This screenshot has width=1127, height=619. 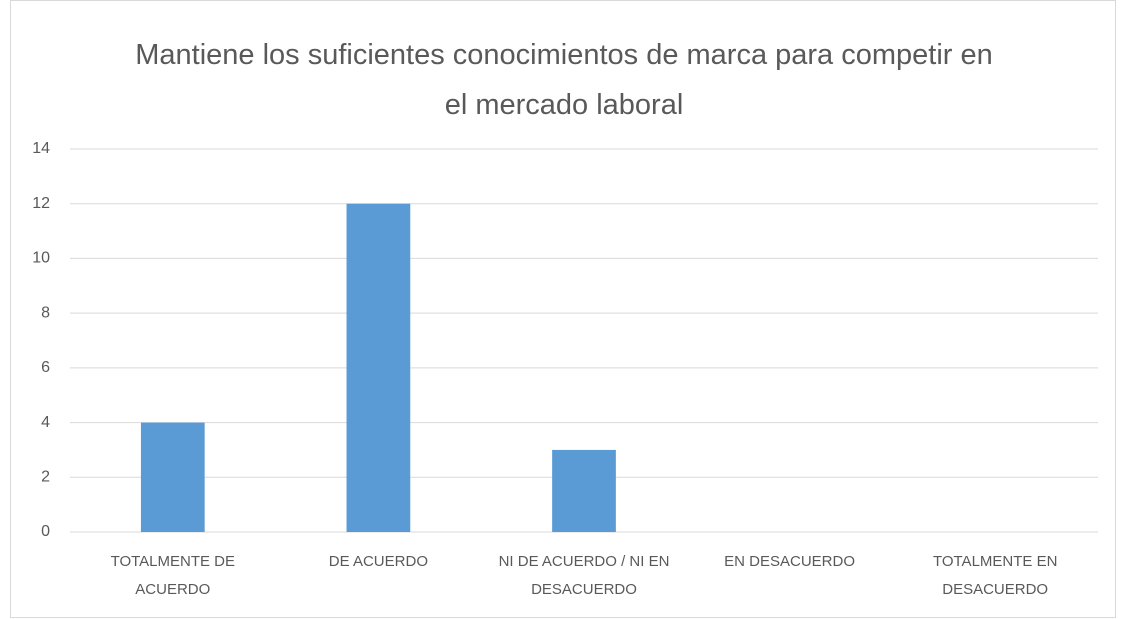 I want to click on x-tick-label: NI DE ACUERDO / NI EN DESACUERDO, so click(x=584, y=575).